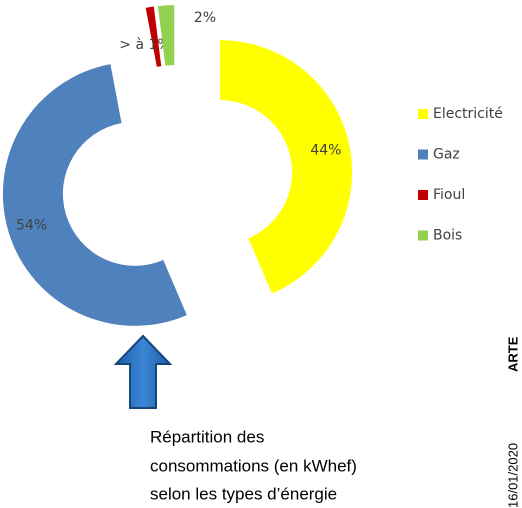 This screenshot has width=522, height=508. What do you see at coordinates (143, 371) in the screenshot?
I see `arrow` at bounding box center [143, 371].